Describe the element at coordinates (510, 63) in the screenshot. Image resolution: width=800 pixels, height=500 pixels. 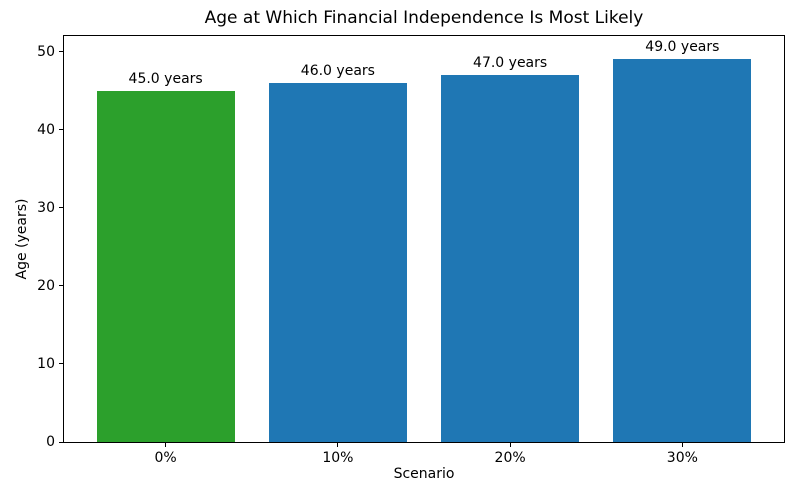
I see `bar-value-label: 47.0 years` at that location.